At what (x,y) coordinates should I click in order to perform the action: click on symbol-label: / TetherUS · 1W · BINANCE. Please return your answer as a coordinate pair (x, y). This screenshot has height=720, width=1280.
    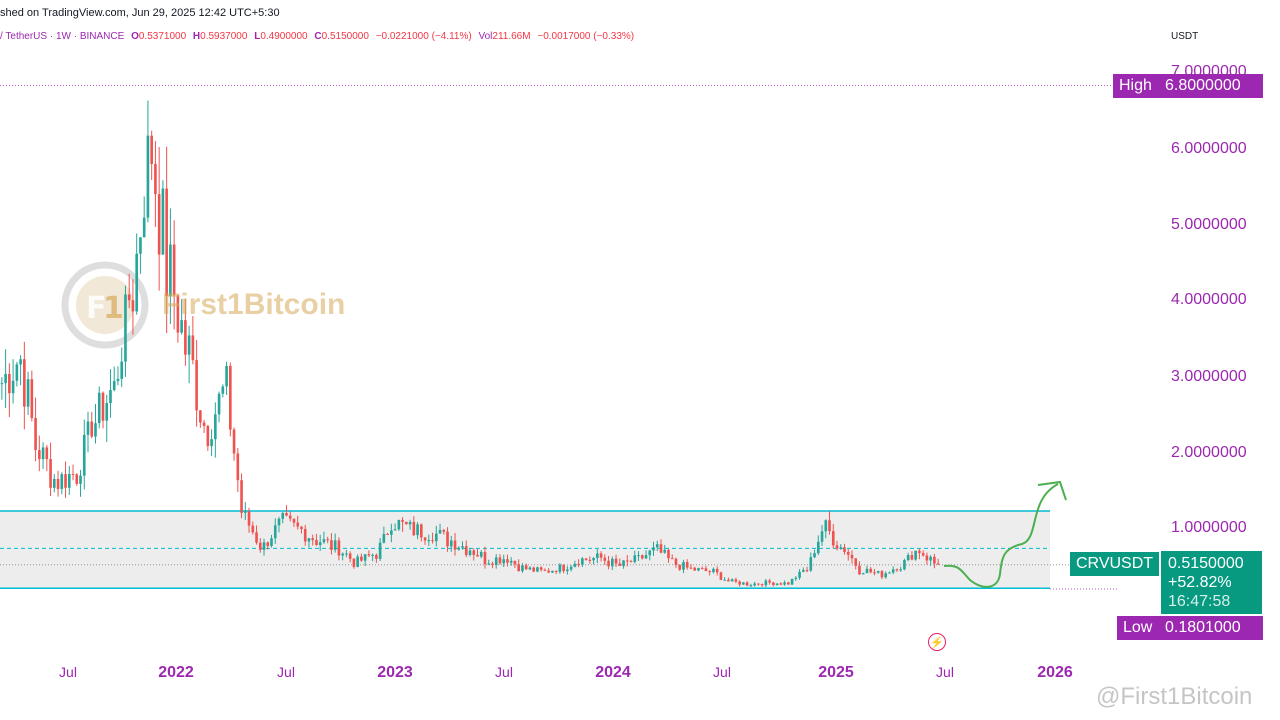
    Looking at the image, I should click on (62, 36).